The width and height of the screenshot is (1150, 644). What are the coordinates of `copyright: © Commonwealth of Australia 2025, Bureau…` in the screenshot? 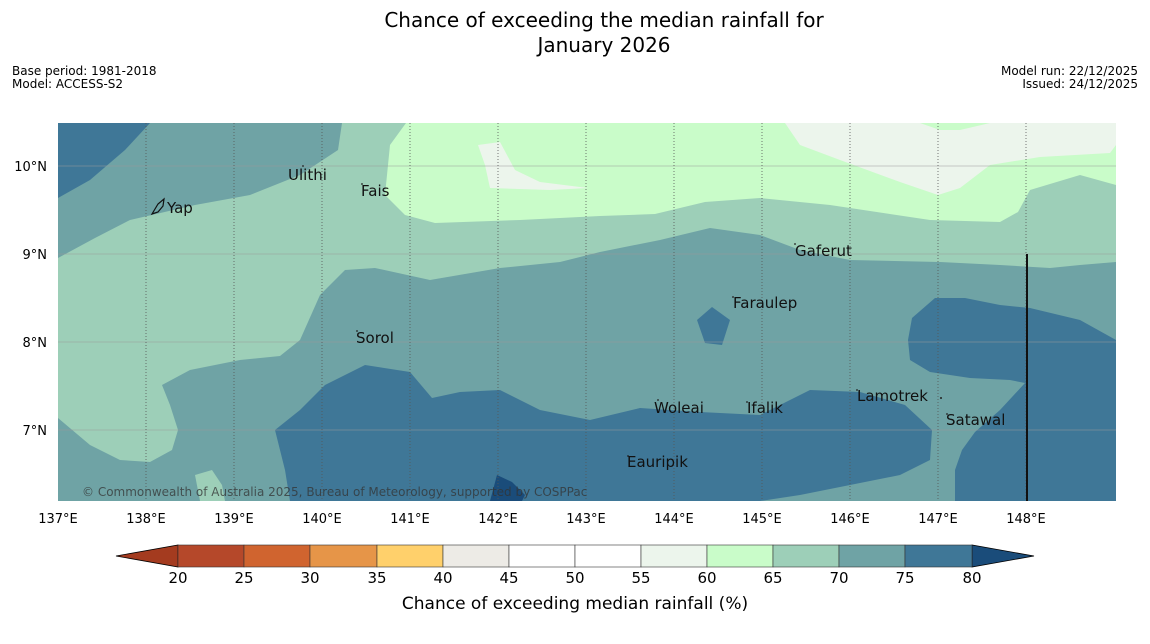 It's located at (334, 492).